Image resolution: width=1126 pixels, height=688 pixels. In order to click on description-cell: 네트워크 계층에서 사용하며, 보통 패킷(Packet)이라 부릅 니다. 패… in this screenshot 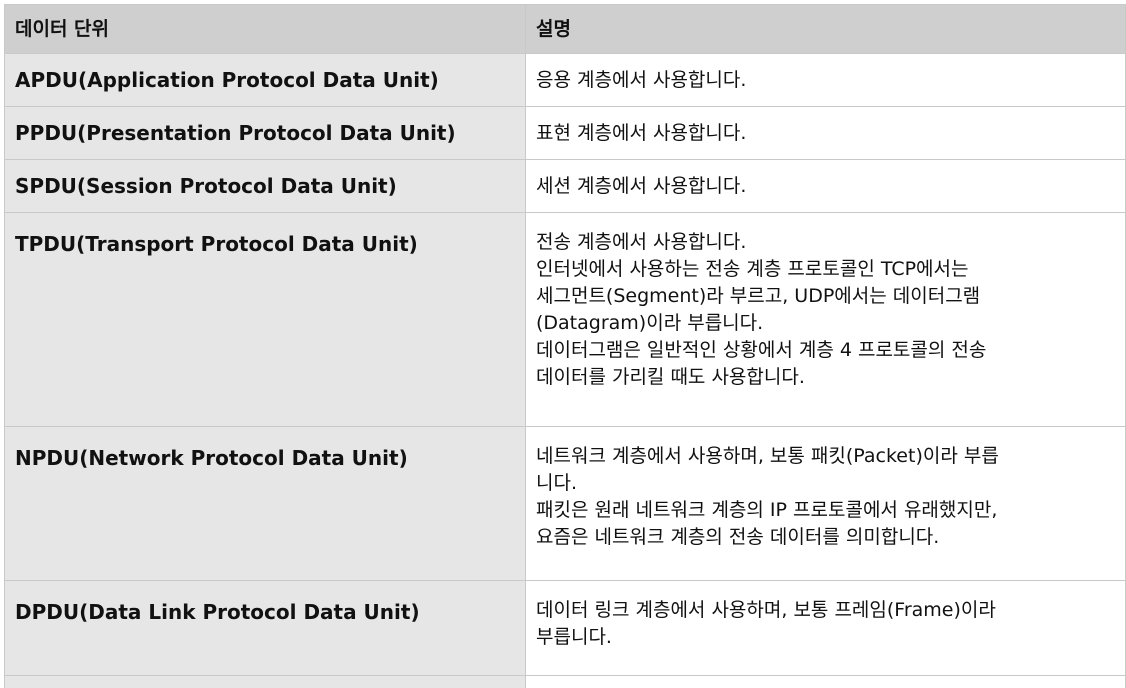, I will do `click(826, 503)`.